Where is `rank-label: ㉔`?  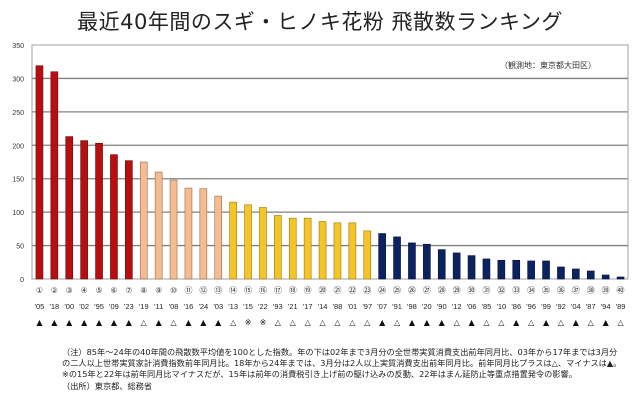
rank-label: ㉔ is located at coordinates (382, 290).